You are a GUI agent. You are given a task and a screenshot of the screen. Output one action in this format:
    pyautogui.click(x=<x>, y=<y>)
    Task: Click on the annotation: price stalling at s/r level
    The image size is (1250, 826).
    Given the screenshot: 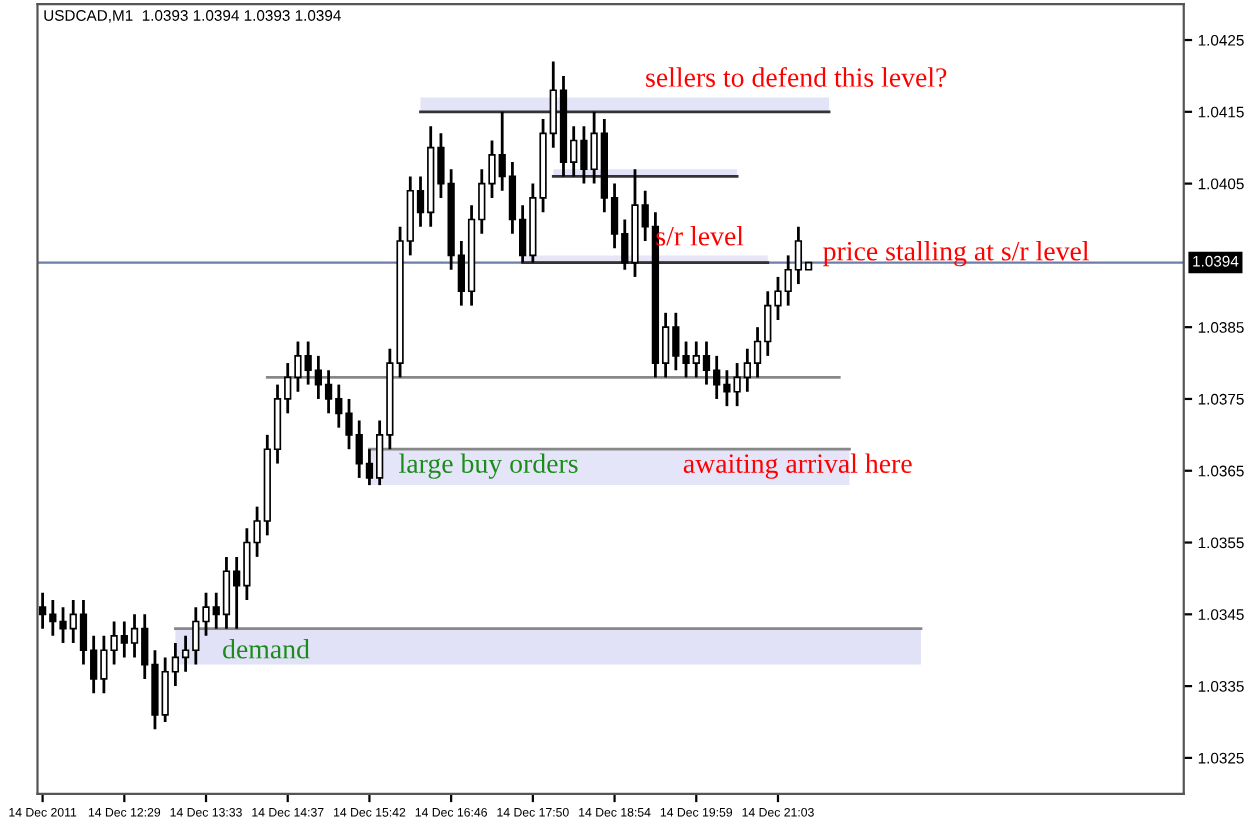 What is the action you would take?
    pyautogui.click(x=956, y=254)
    